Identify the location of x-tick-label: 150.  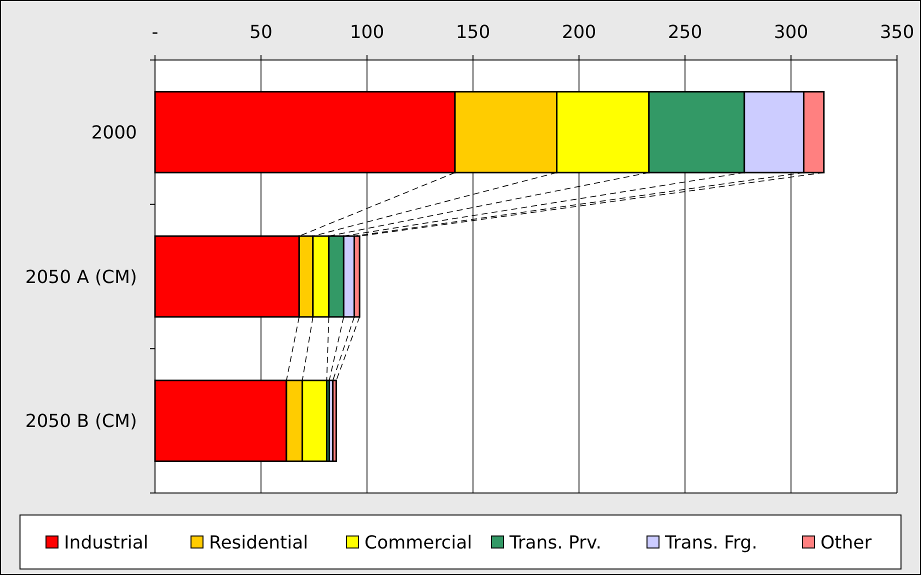
(473, 32).